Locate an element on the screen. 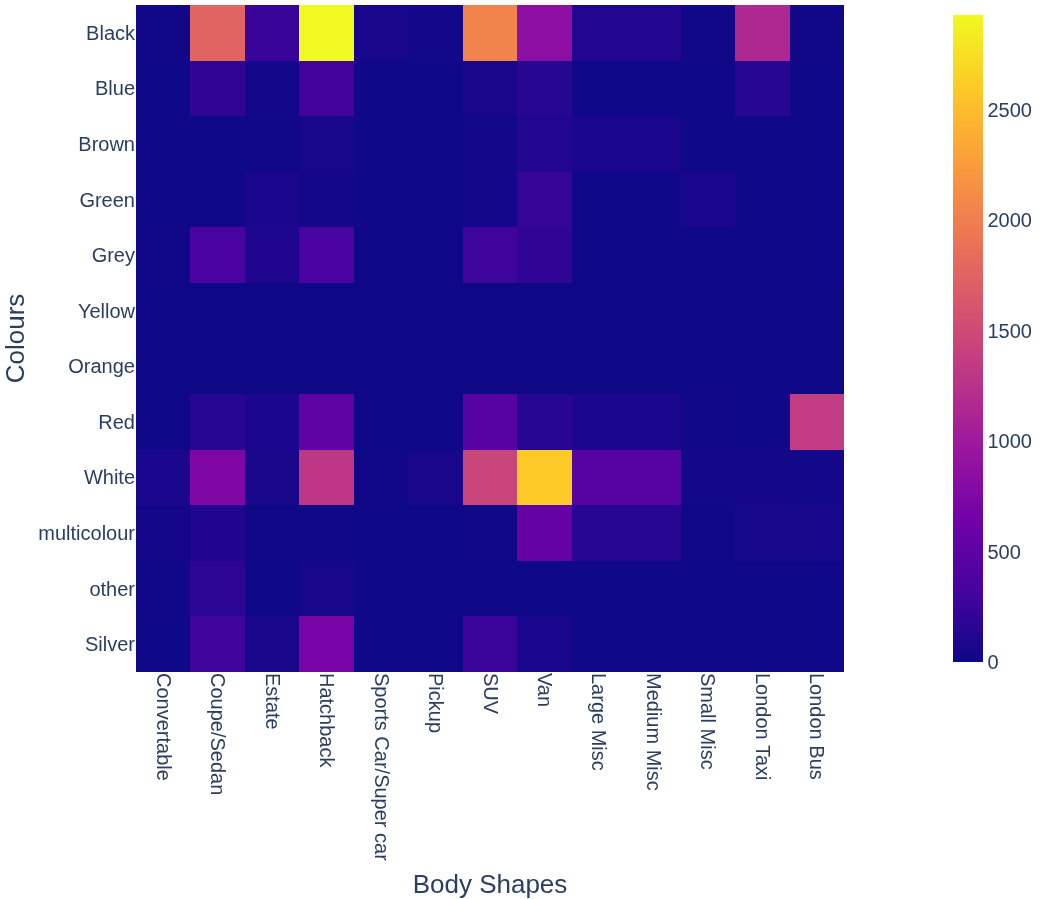 The width and height of the screenshot is (1043, 899). y-tick-label: Black is located at coordinates (111, 32).